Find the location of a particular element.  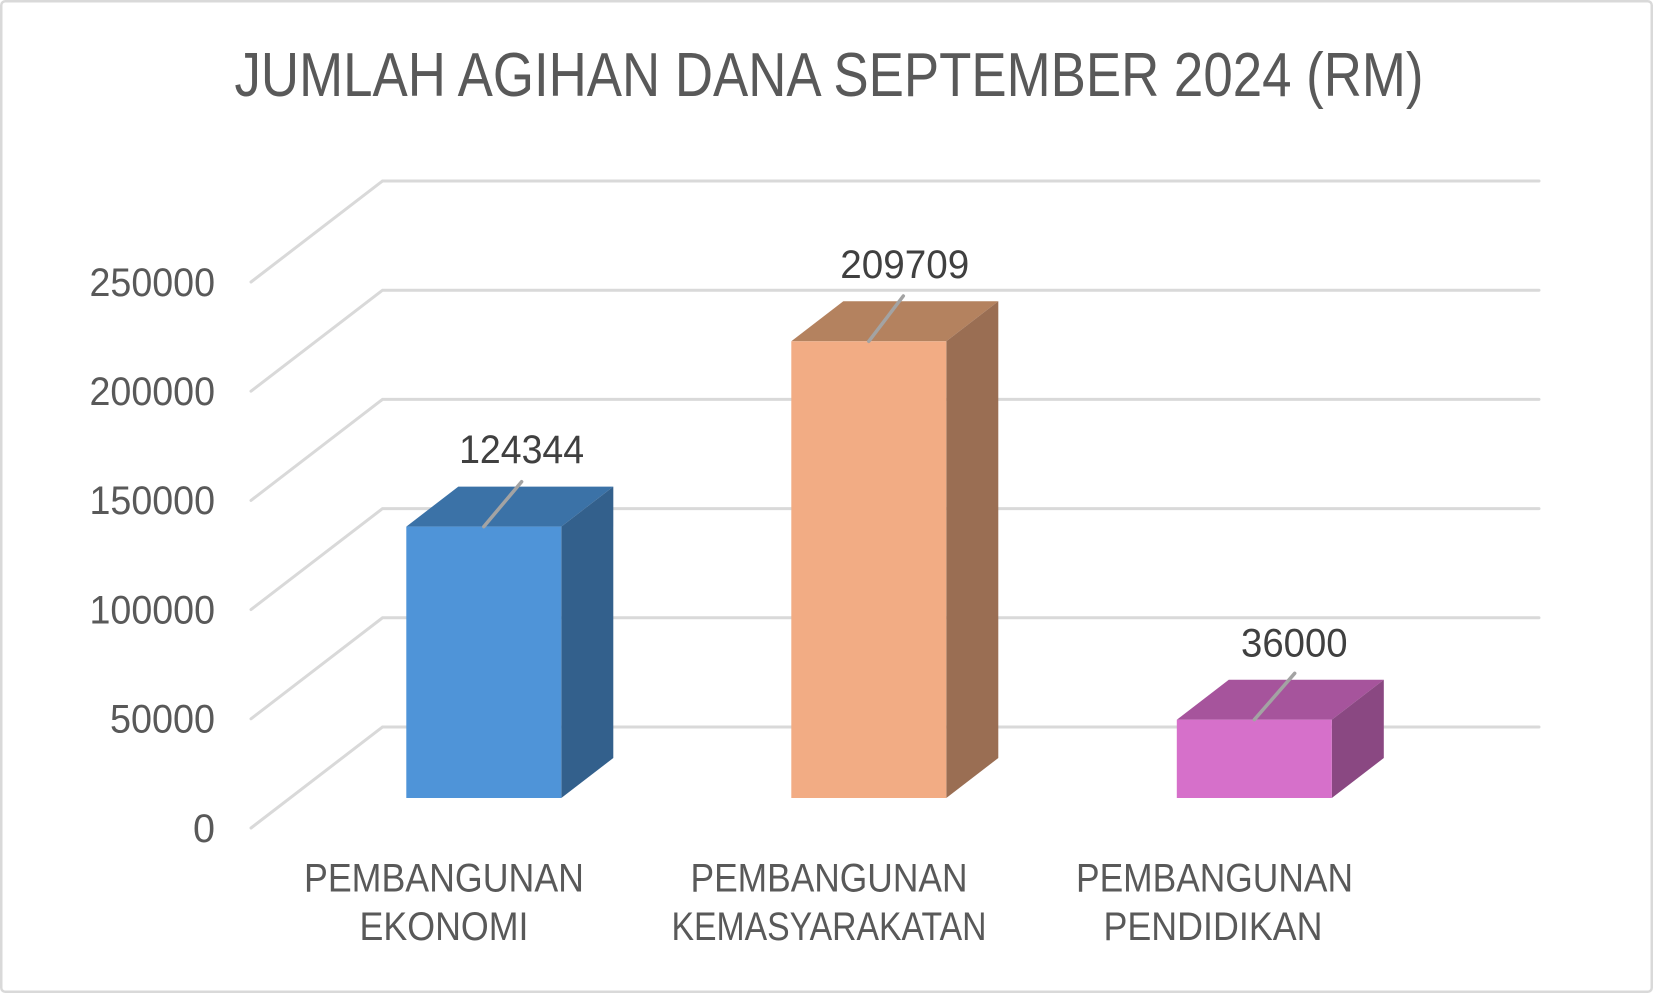

svg-text: 36000 is located at coordinates (1294, 644).